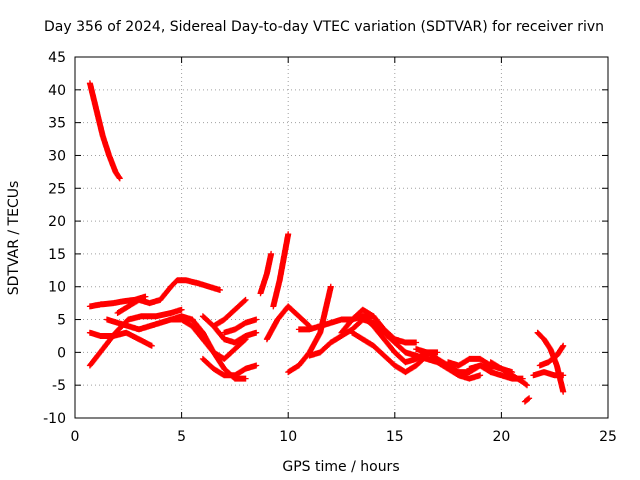 The width and height of the screenshot is (640, 480). Describe the element at coordinates (288, 437) in the screenshot. I see `x-tick-label: 10` at that location.